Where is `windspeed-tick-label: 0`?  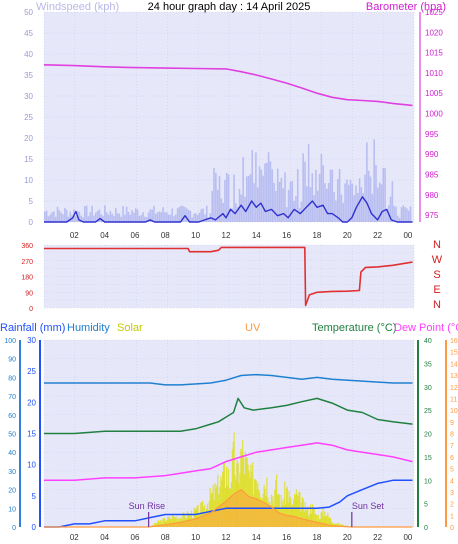 windspeed-tick-label: 0 is located at coordinates (31, 222).